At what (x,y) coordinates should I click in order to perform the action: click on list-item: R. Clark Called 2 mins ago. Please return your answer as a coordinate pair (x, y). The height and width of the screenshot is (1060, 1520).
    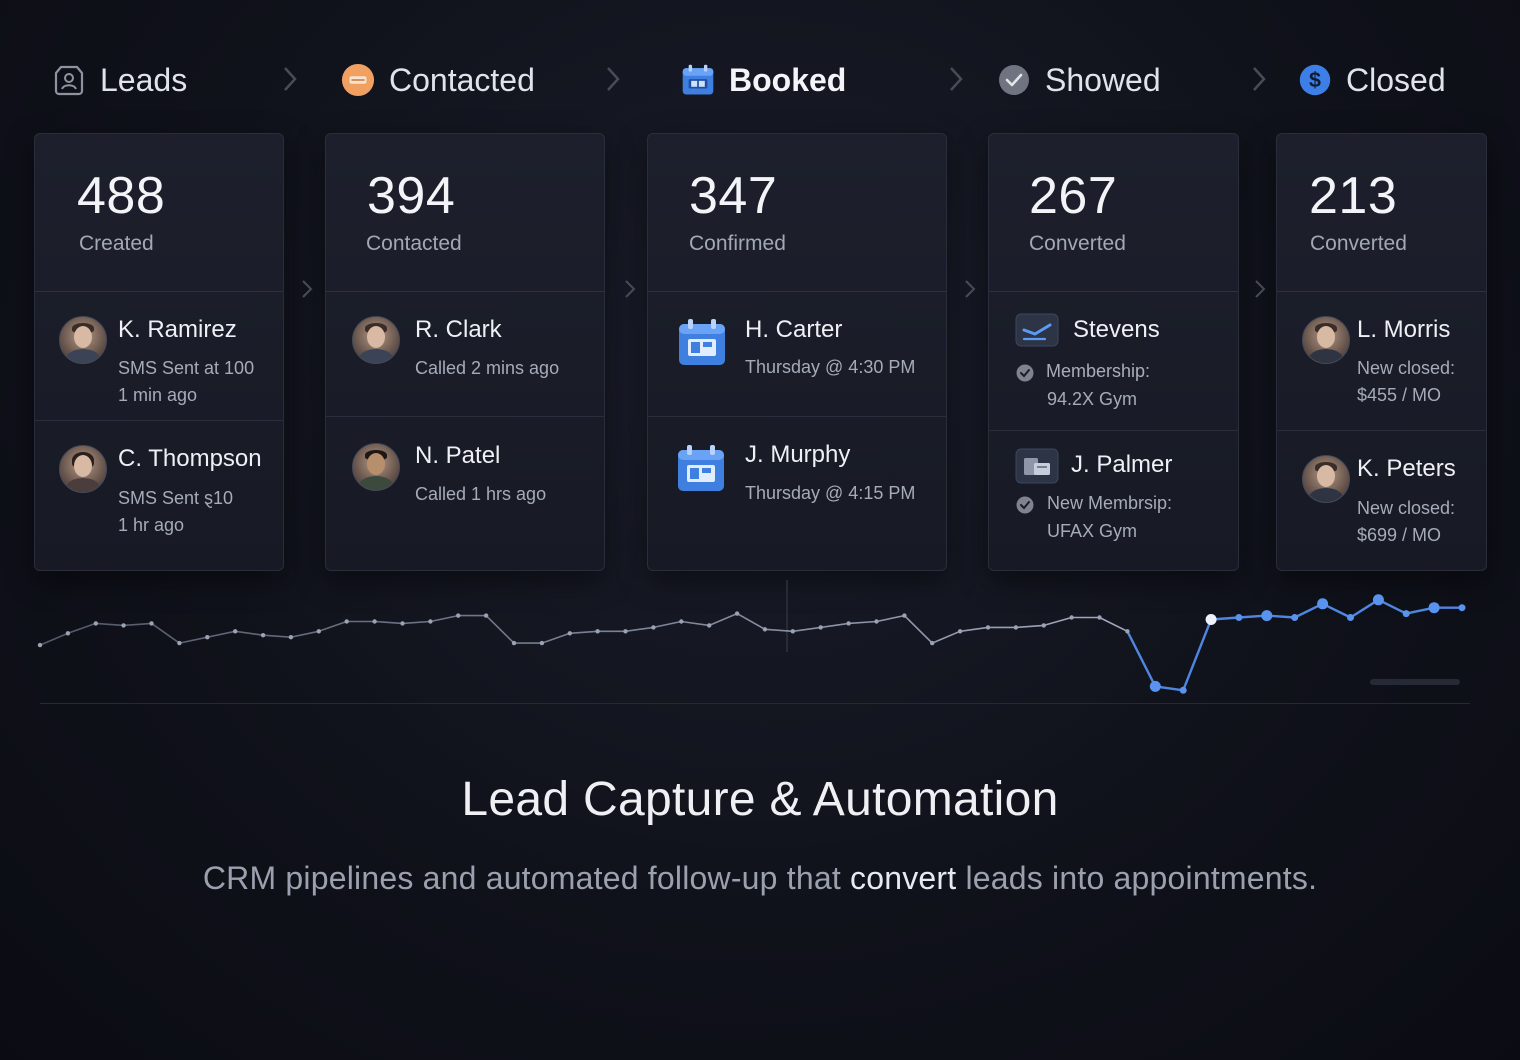
    Looking at the image, I should click on (465, 354).